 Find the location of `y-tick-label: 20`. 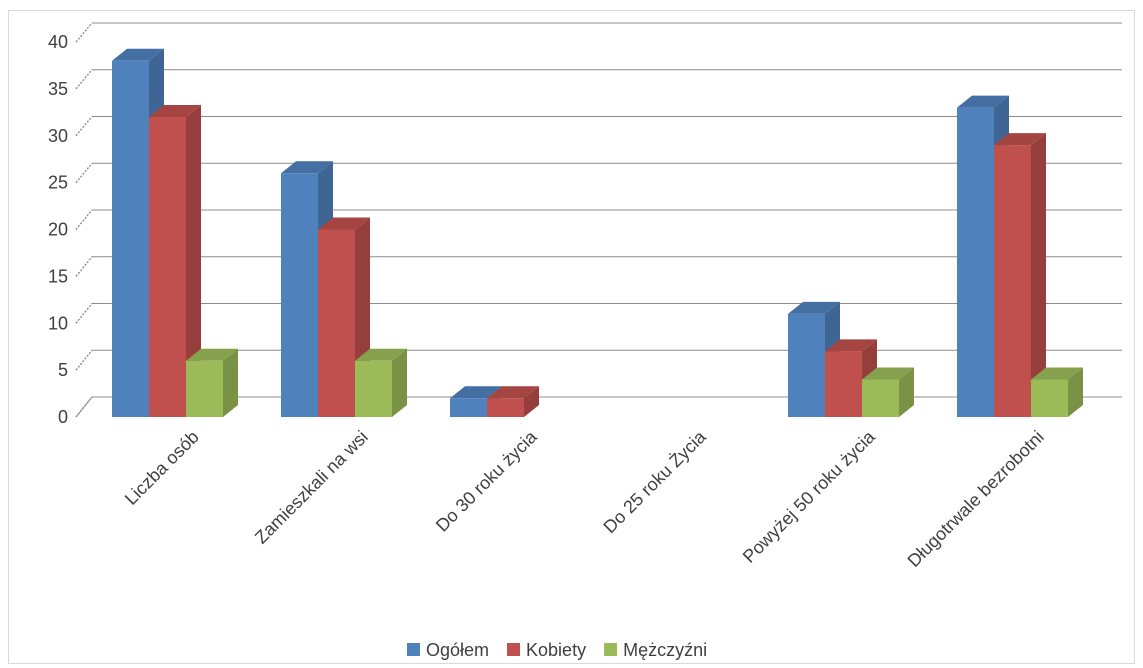

y-tick-label: 20 is located at coordinates (58, 230).